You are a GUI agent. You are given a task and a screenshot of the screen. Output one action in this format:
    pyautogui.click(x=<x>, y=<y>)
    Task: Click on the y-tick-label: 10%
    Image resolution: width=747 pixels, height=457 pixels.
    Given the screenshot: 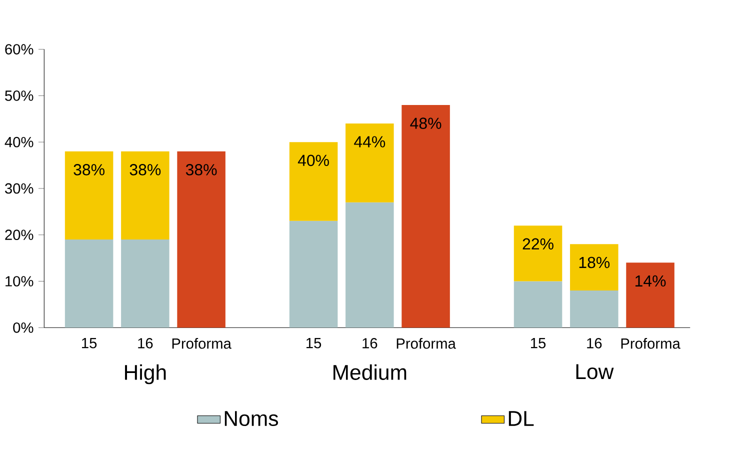 What is the action you would take?
    pyautogui.click(x=20, y=281)
    